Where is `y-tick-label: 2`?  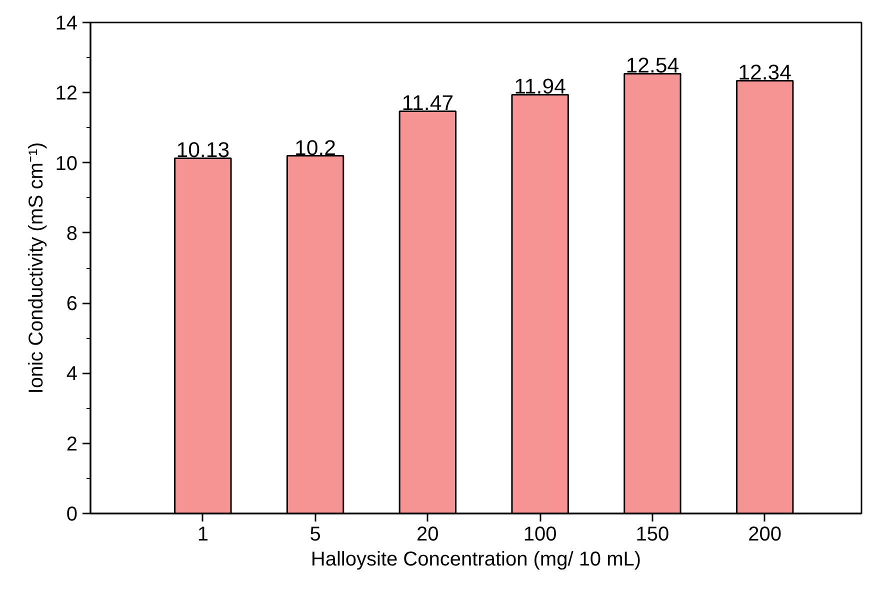 y-tick-label: 2 is located at coordinates (72, 444).